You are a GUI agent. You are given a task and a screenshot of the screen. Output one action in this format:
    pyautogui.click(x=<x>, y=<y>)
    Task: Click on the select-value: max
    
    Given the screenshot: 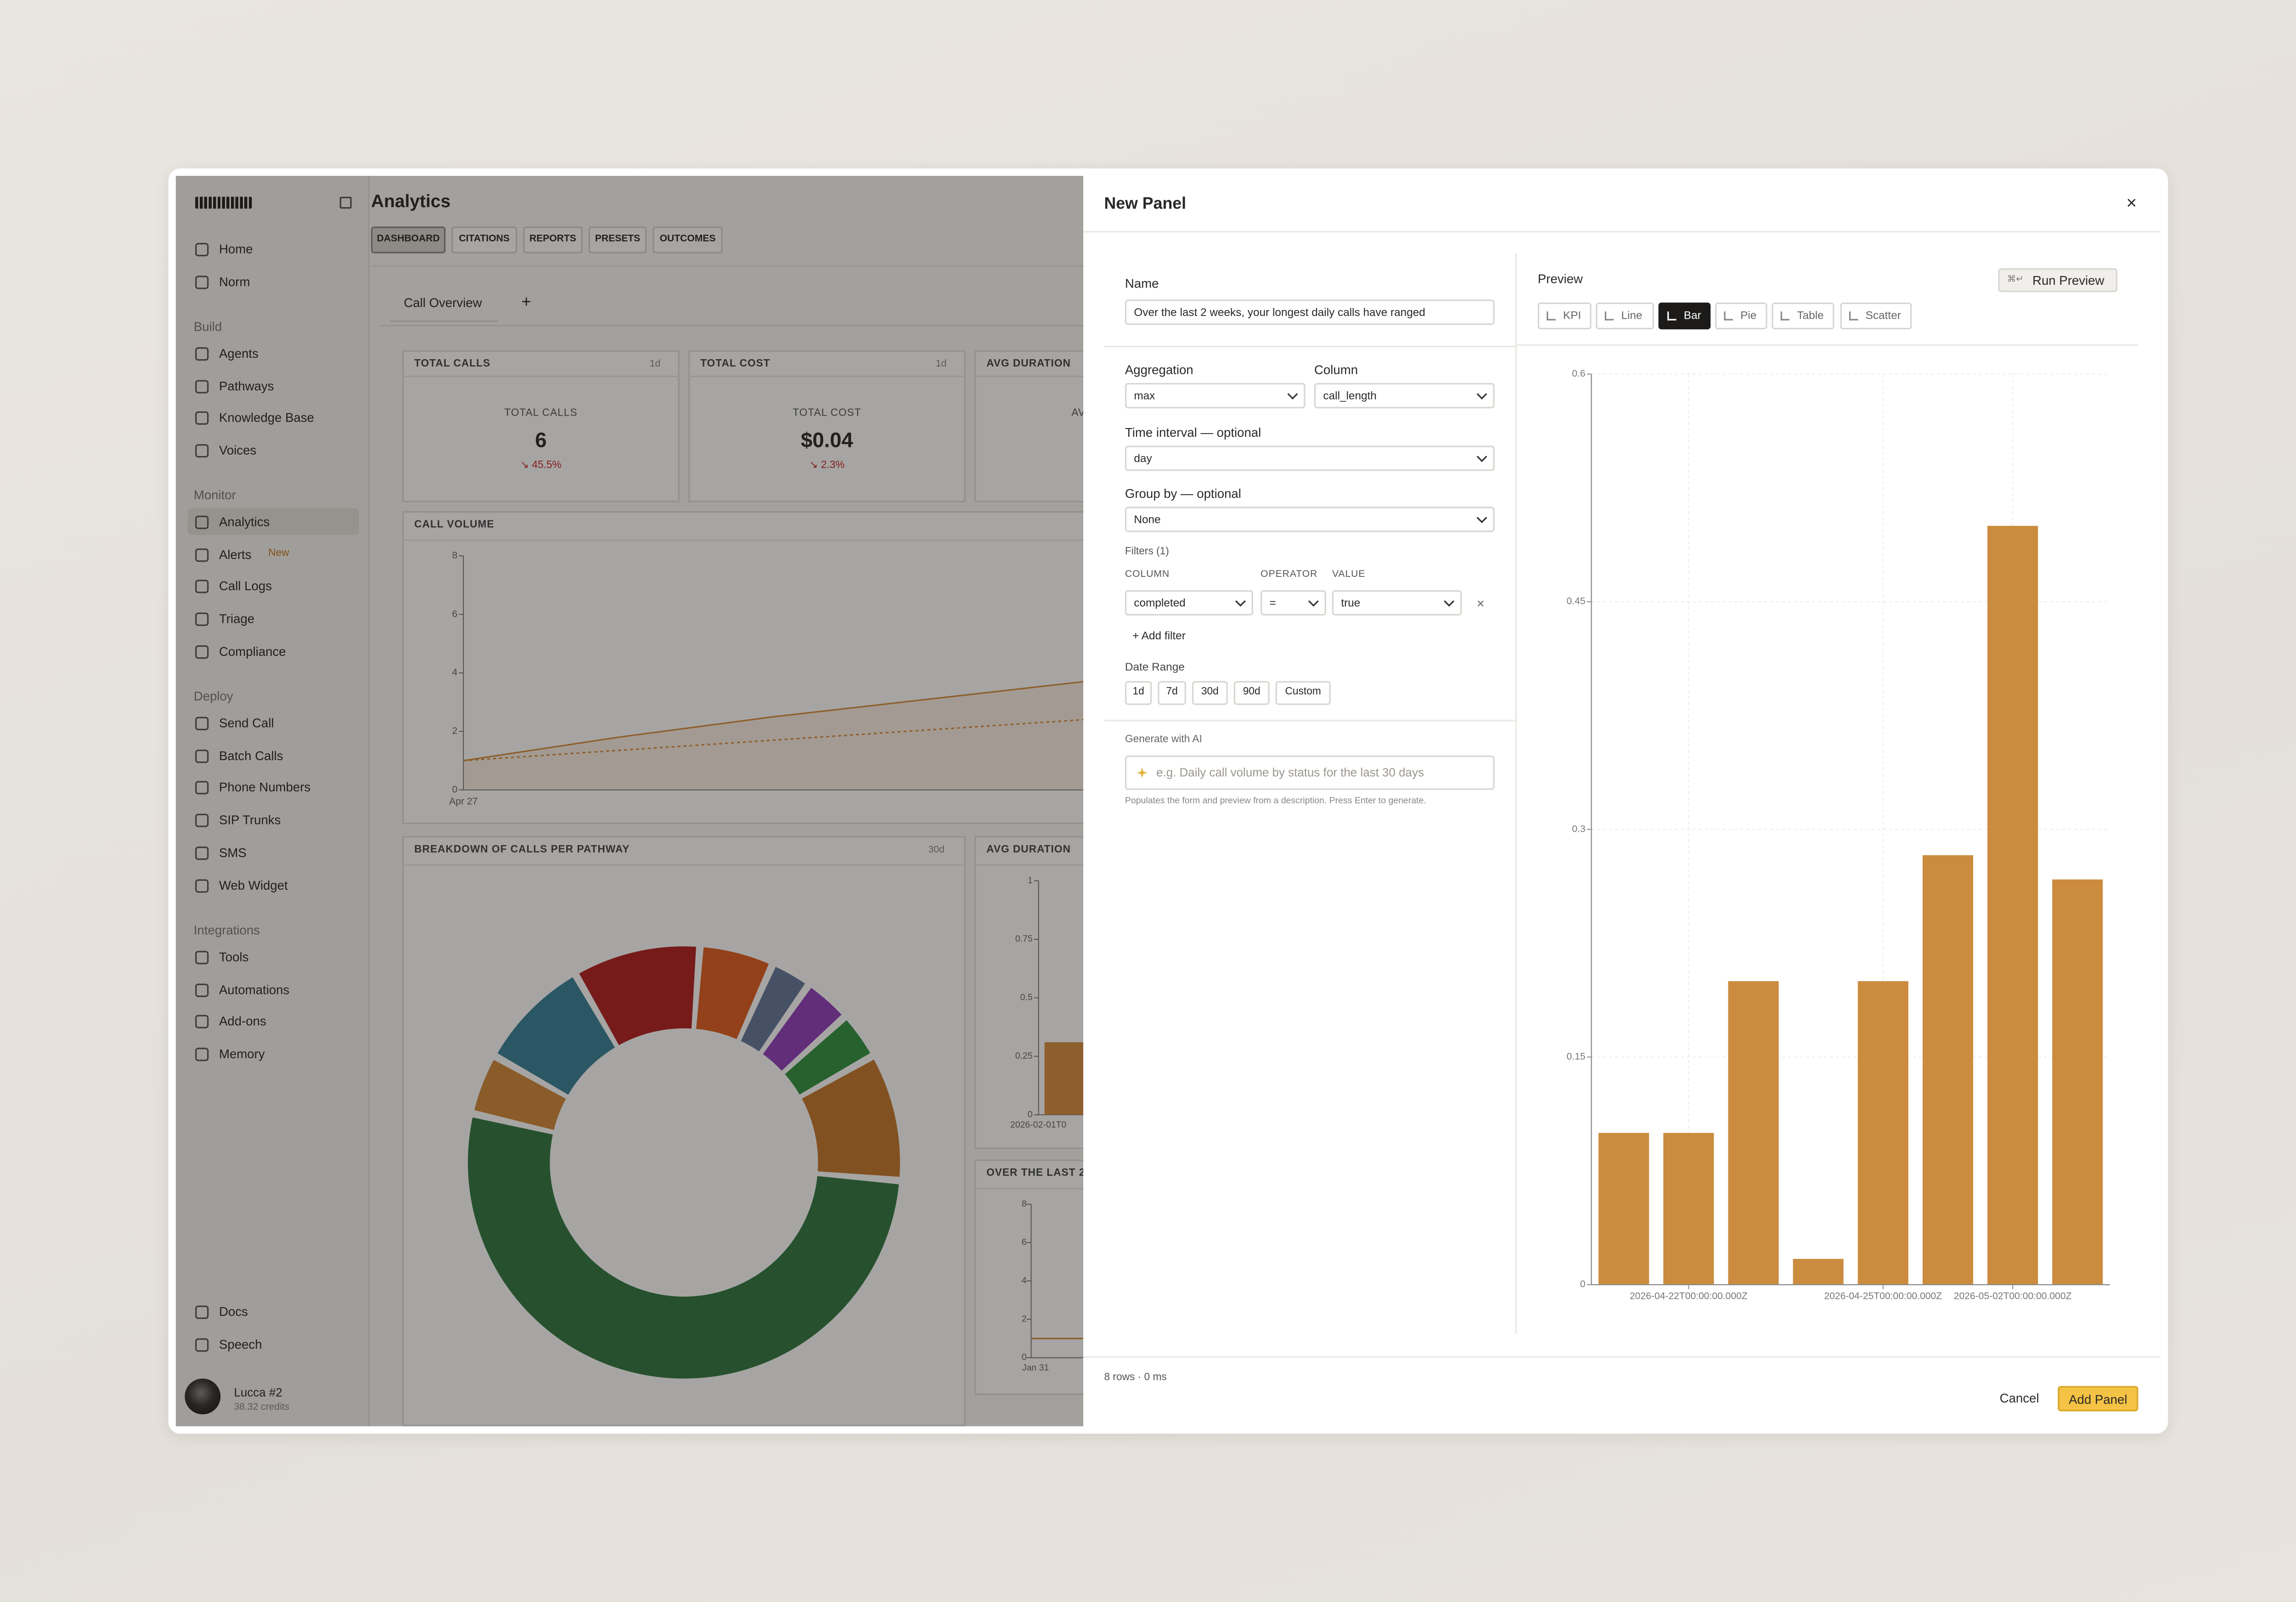 What is the action you would take?
    pyautogui.click(x=1144, y=395)
    